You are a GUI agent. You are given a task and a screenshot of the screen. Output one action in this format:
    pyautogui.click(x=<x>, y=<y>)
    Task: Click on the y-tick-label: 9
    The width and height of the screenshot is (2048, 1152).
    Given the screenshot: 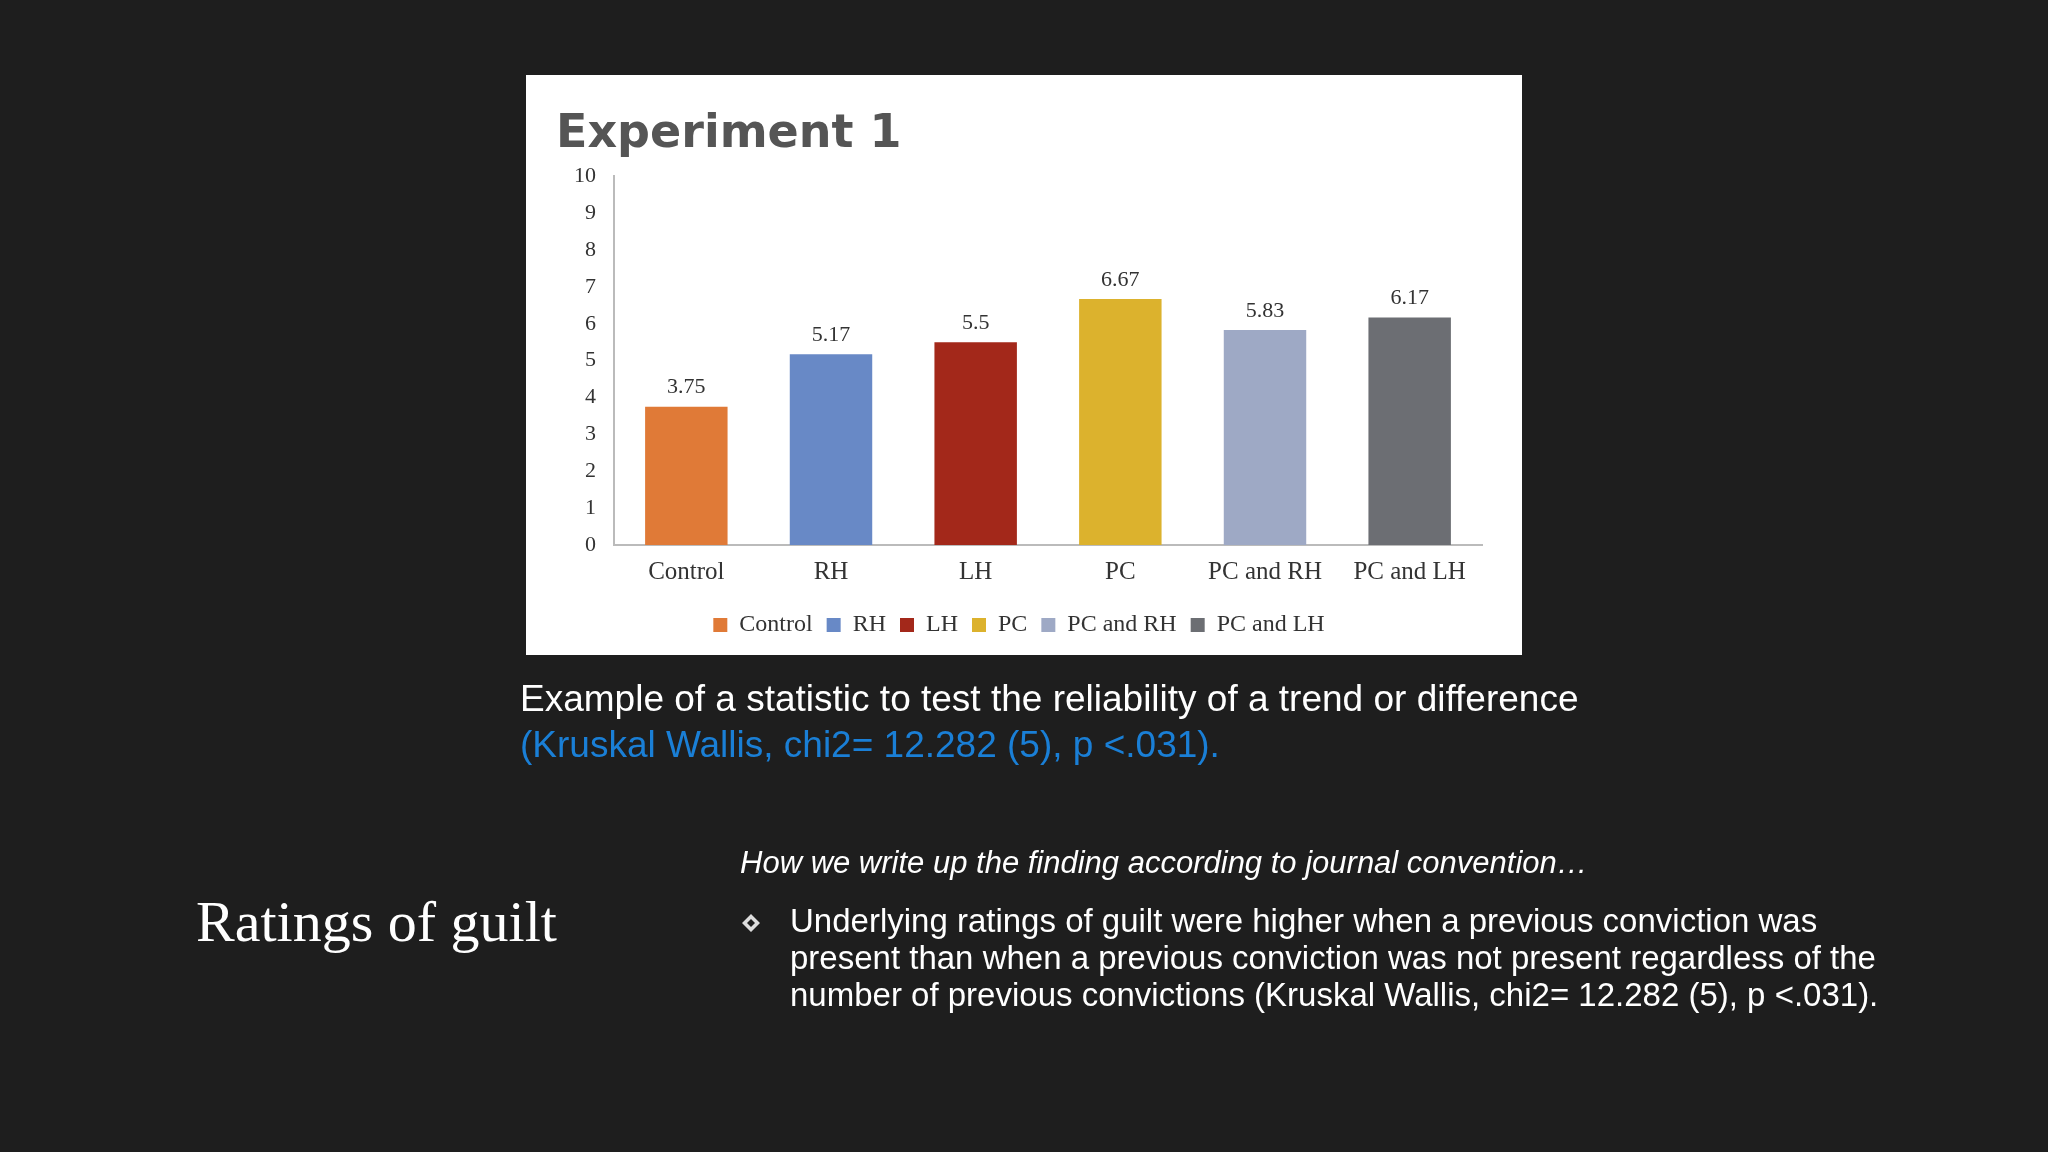 What is the action you would take?
    pyautogui.click(x=590, y=211)
    